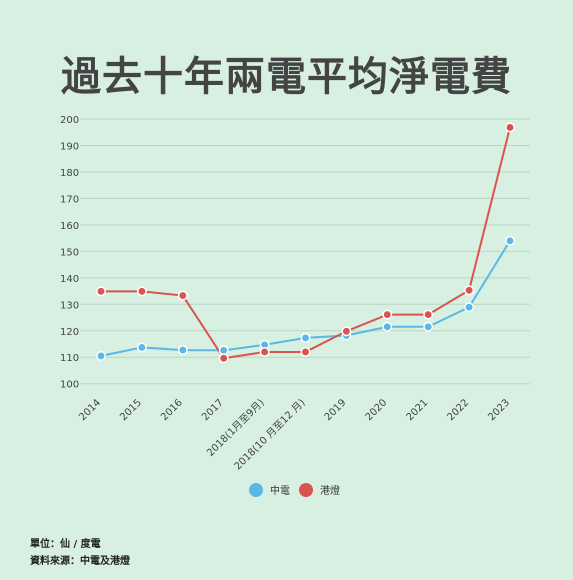 The width and height of the screenshot is (573, 580). Describe the element at coordinates (280, 490) in the screenshot. I see `legend-label-0: 中電` at that location.